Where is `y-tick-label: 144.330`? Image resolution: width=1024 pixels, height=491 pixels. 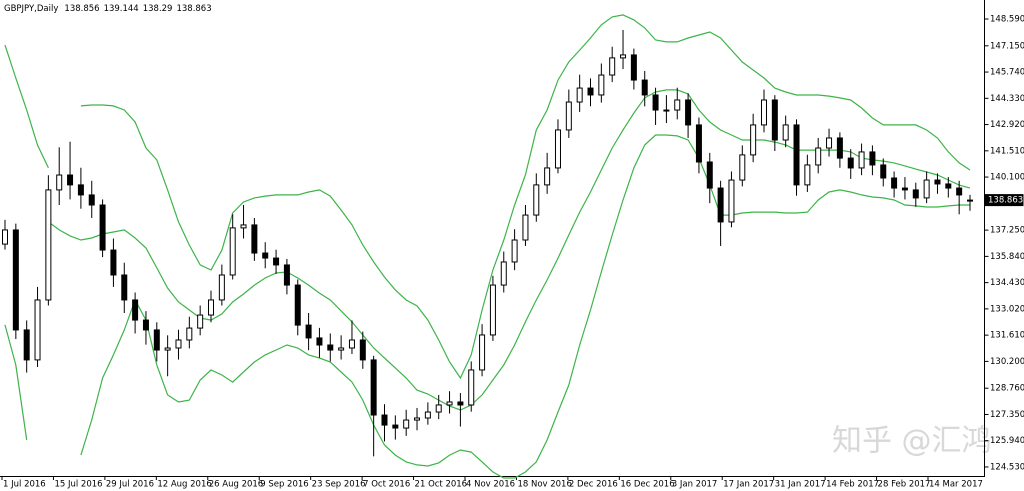
y-tick-label: 144.330 is located at coordinates (1007, 99).